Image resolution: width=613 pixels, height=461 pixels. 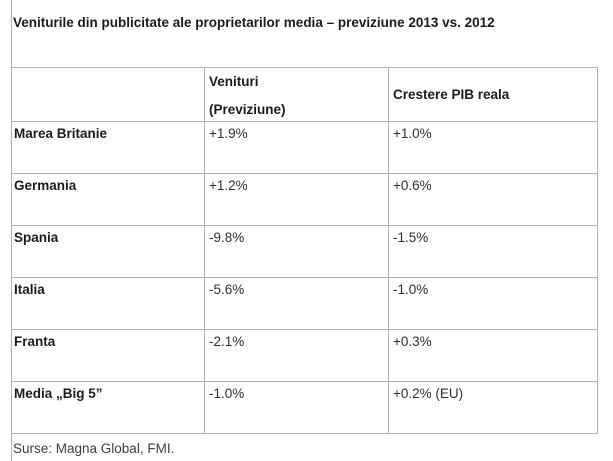 I want to click on table-row: Media „Big 5” -1.0% +0.2% (EU), so click(x=304, y=407).